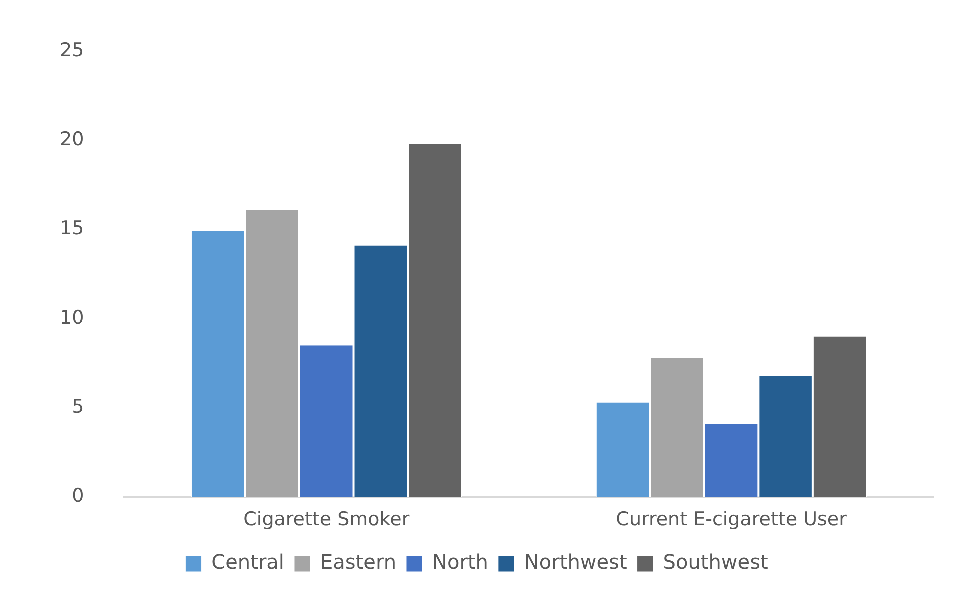  Describe the element at coordinates (78, 407) in the screenshot. I see `y-tick-label: 5` at that location.